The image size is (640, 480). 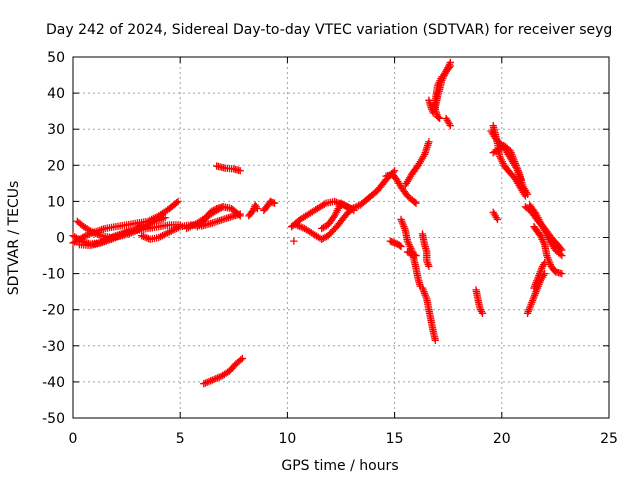 What do you see at coordinates (56, 94) in the screenshot?
I see `y-tick-label: 40` at bounding box center [56, 94].